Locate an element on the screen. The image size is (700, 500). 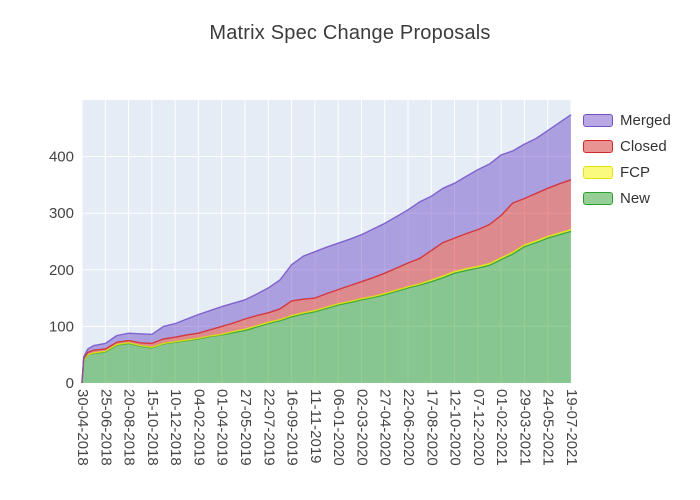
legend-label-merged: Merged is located at coordinates (645, 120).